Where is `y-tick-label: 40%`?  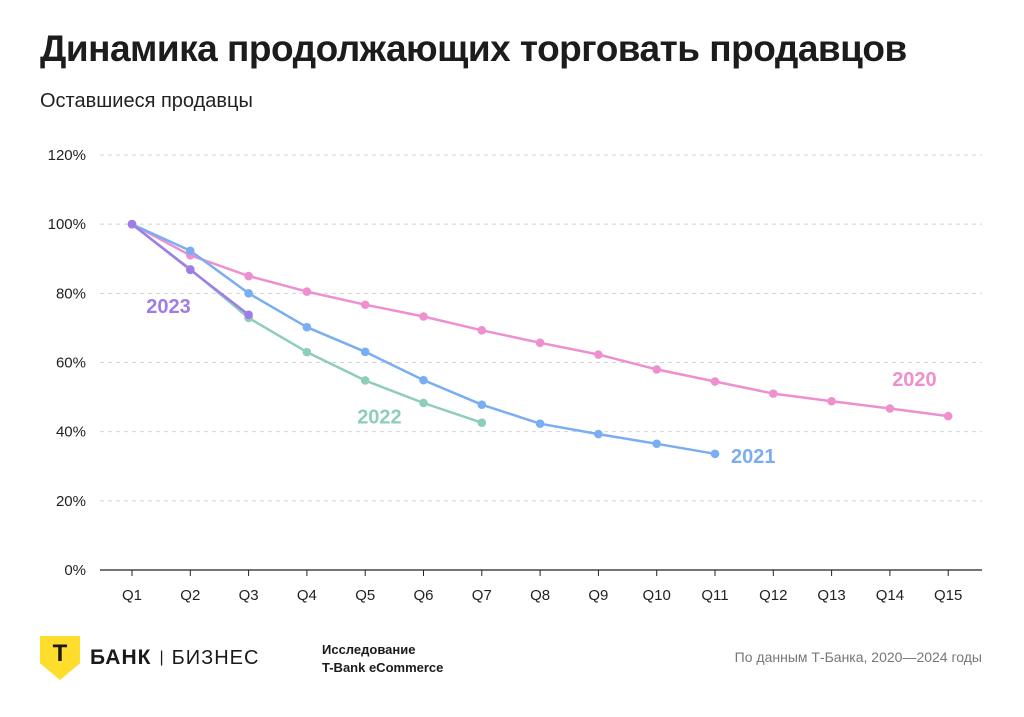
y-tick-label: 40% is located at coordinates (71, 432).